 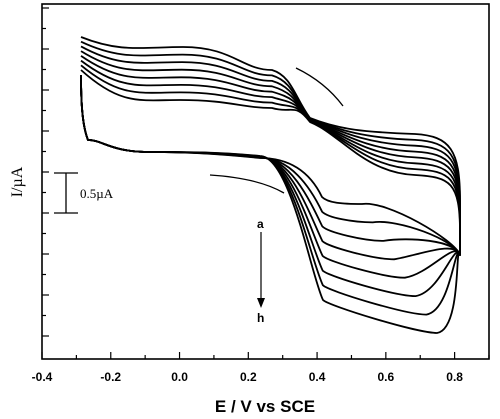 I want to click on y-axis-ticks, so click(x=45, y=172).